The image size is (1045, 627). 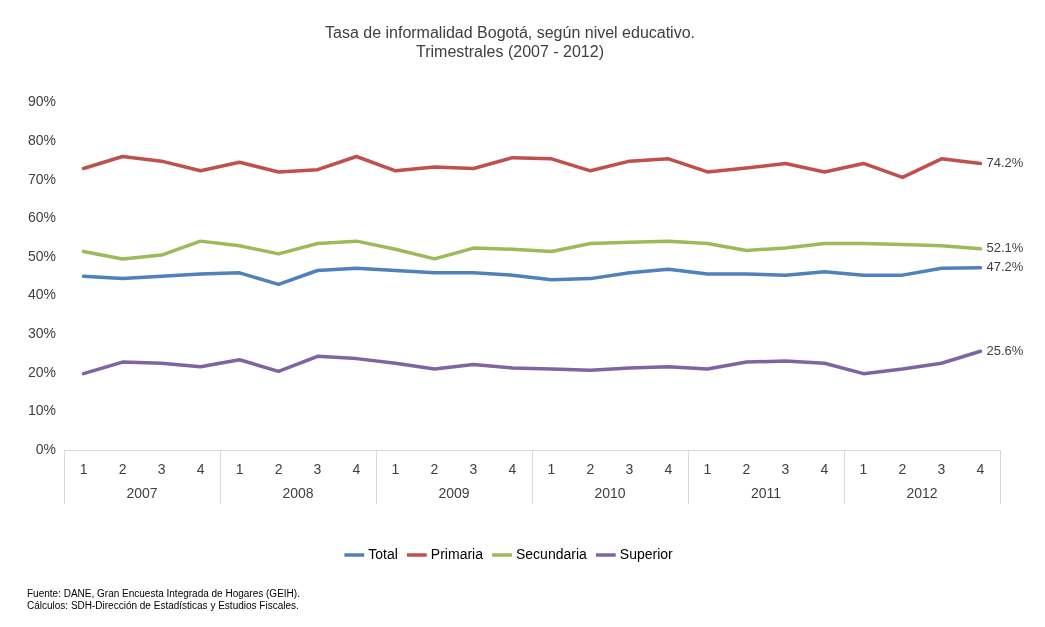 I want to click on text: 2012, so click(x=922, y=493).